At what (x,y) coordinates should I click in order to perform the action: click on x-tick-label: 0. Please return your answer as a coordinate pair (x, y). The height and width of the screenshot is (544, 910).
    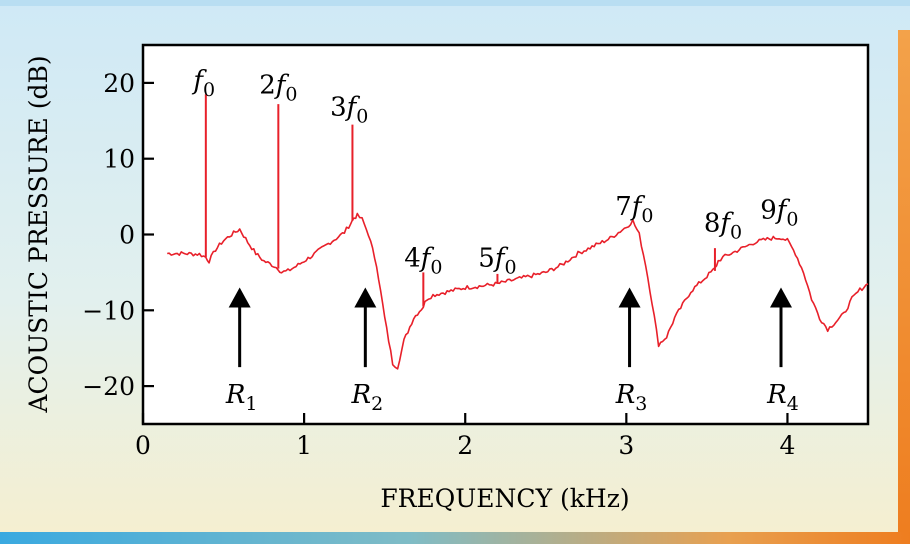
    Looking at the image, I should click on (143, 445).